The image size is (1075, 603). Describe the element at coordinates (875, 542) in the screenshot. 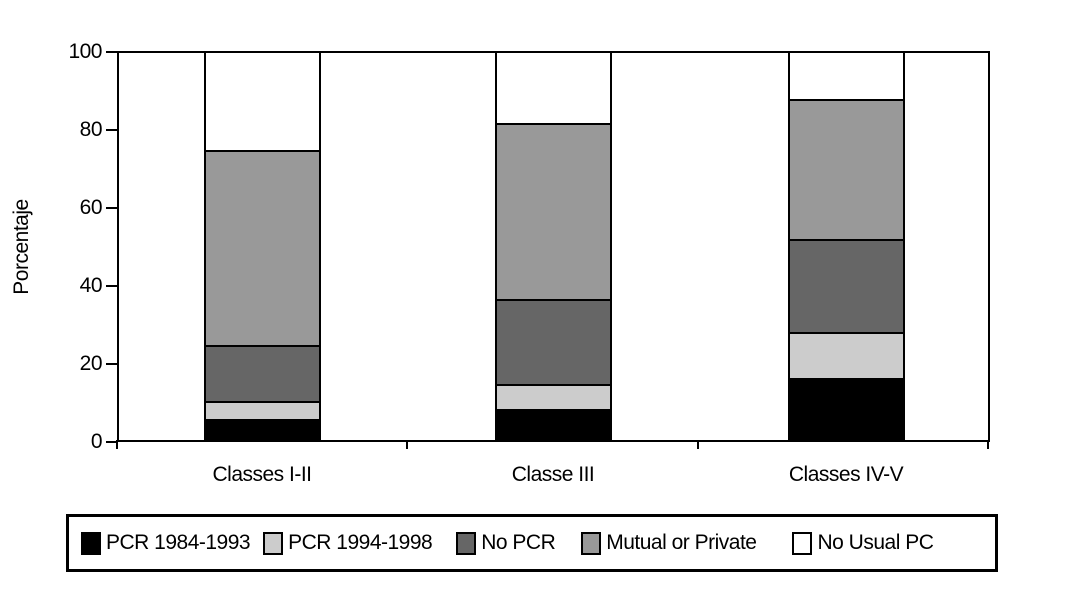

I see `legend-label-no-usual-pc: No Usual PC` at that location.